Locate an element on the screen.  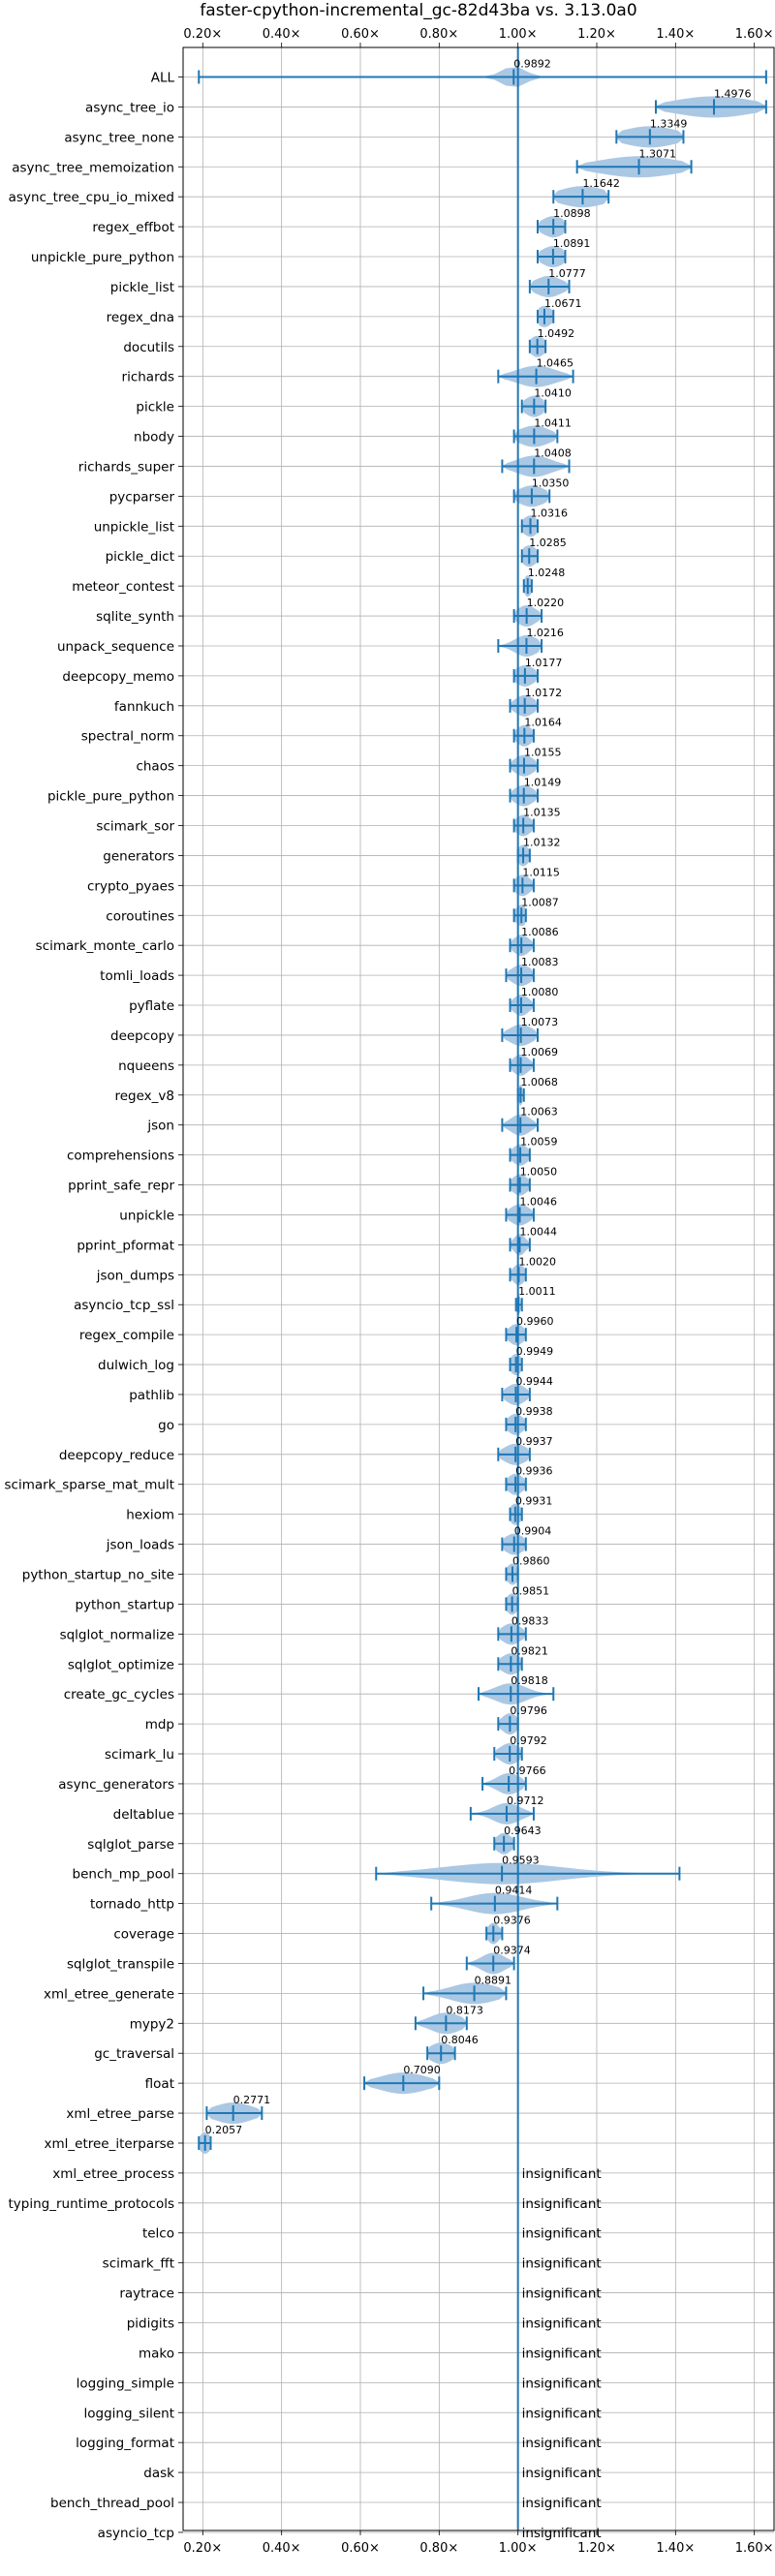
value-label: 1.3349 is located at coordinates (669, 123).